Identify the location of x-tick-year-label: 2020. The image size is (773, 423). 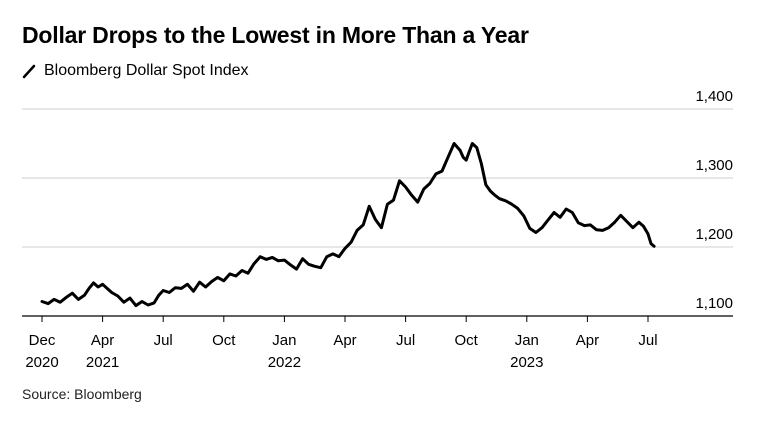
(41, 362).